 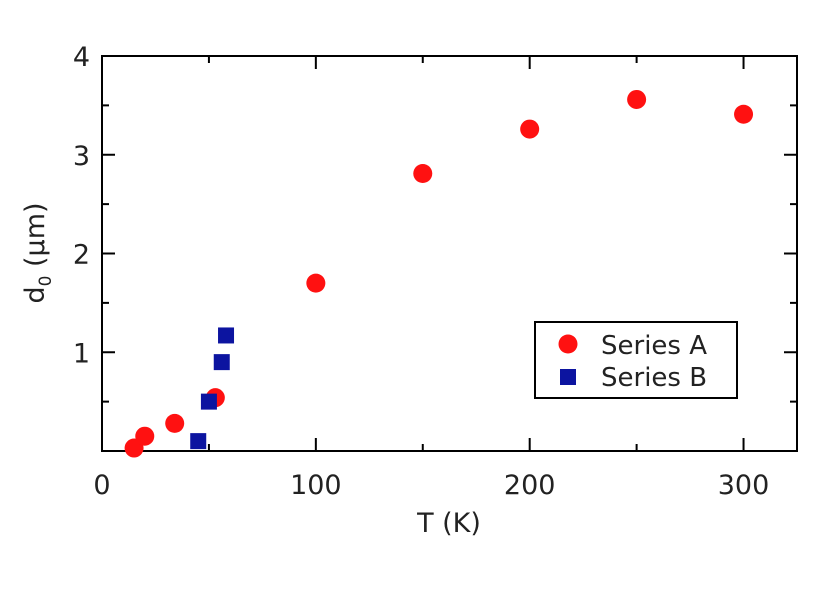 What do you see at coordinates (81, 57) in the screenshot?
I see `y-tick-label: 4` at bounding box center [81, 57].